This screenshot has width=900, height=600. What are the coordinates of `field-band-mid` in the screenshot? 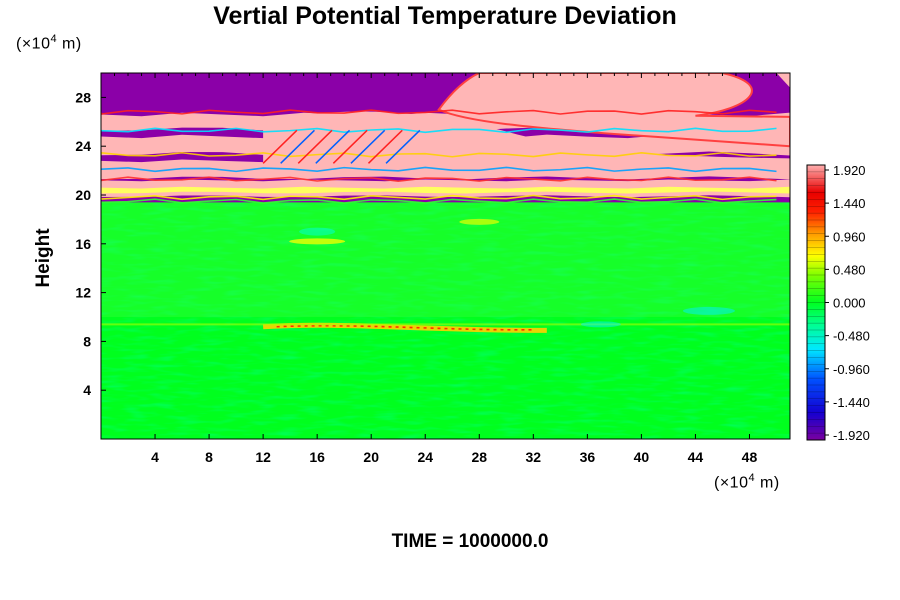 It's located at (445, 259).